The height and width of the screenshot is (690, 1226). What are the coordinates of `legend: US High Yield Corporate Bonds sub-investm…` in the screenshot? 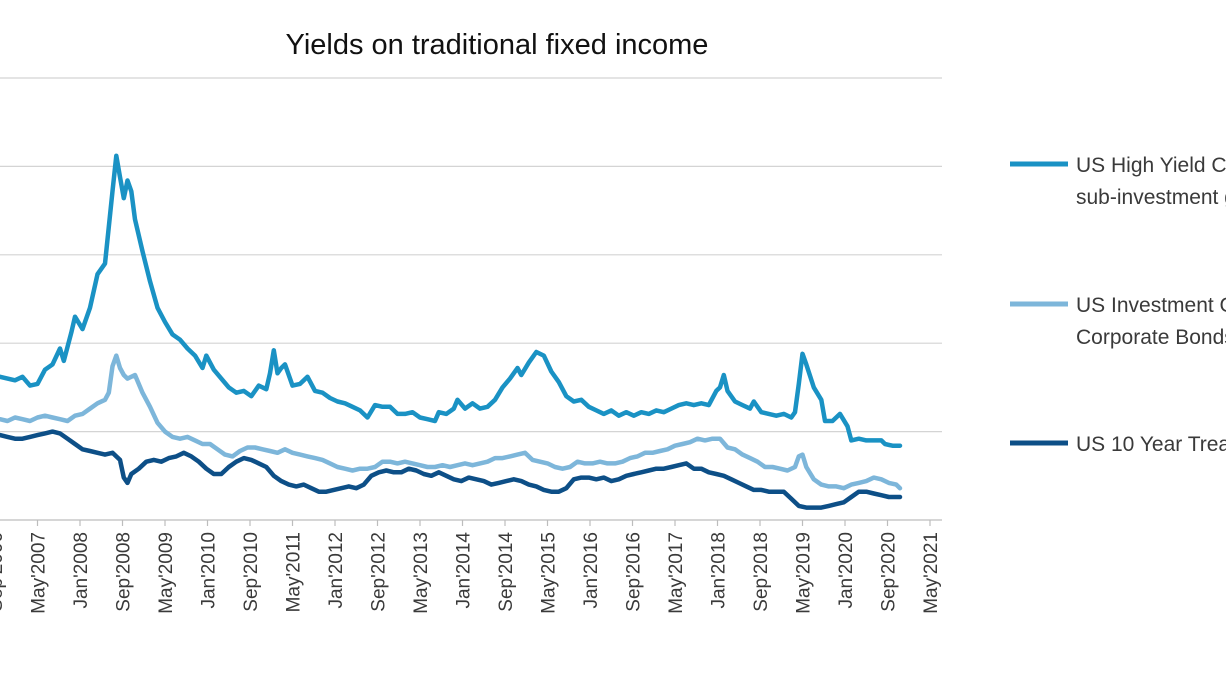 It's located at (1118, 305).